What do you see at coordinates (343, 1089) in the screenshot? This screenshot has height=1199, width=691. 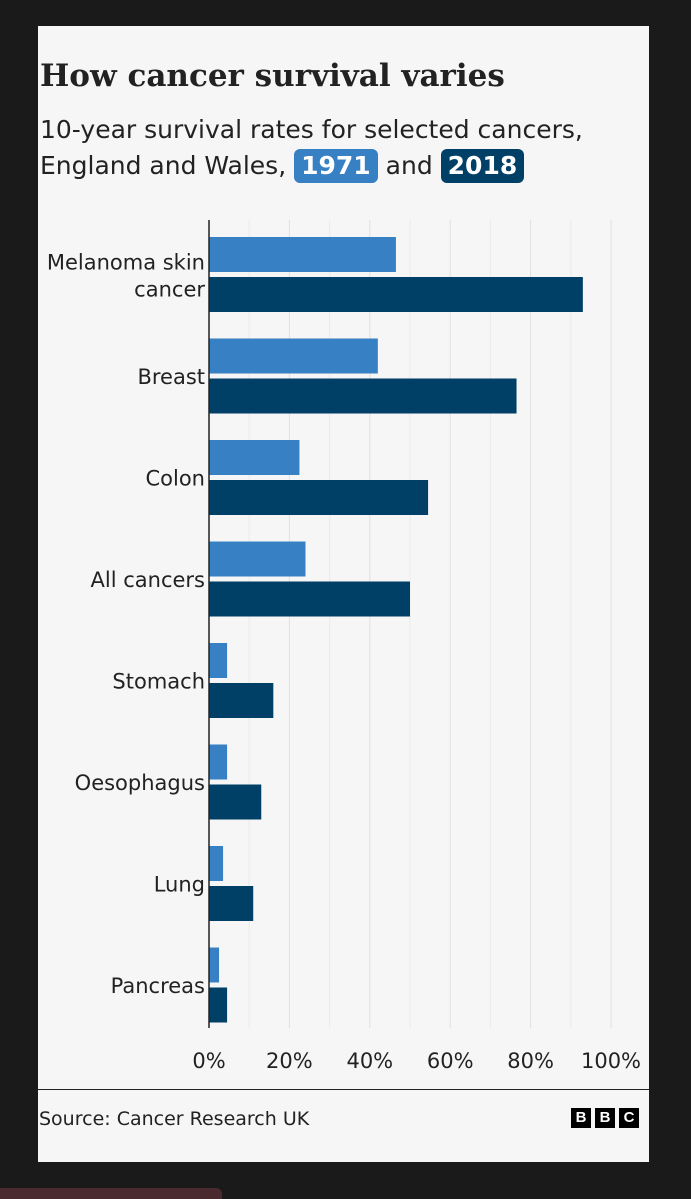 I see `footer-rule` at bounding box center [343, 1089].